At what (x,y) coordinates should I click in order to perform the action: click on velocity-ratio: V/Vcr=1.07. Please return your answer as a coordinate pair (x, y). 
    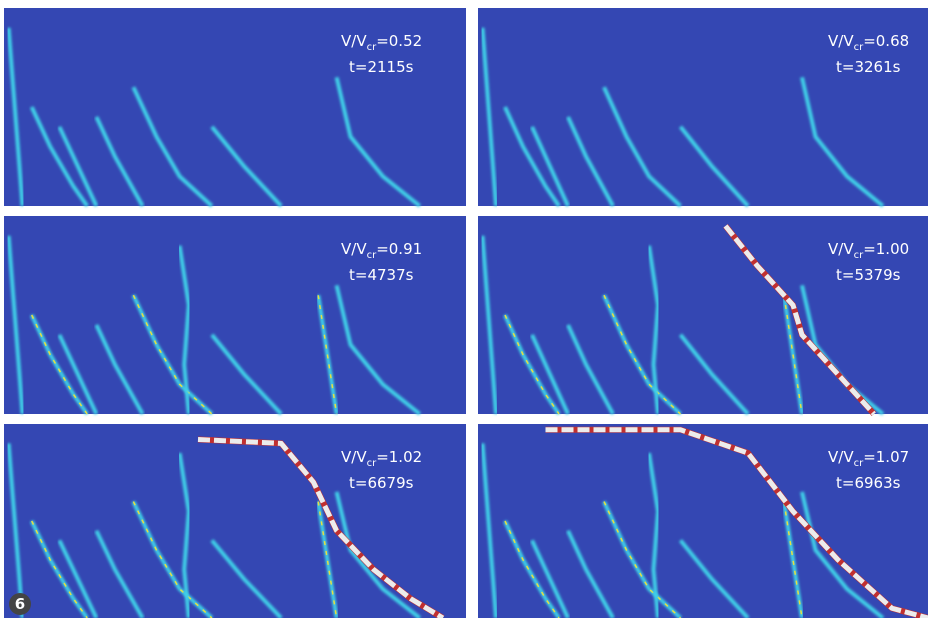
    Looking at the image, I should click on (868, 458).